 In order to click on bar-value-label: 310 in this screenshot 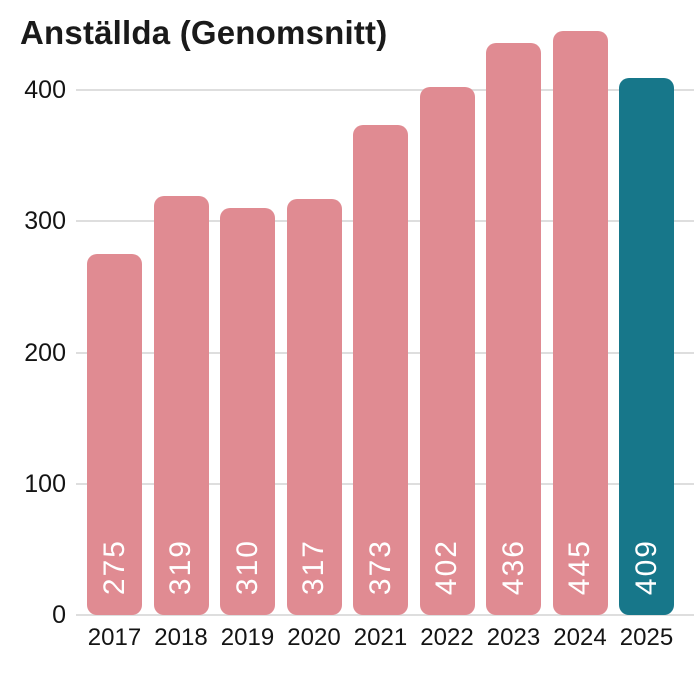, I will do `click(247, 566)`.